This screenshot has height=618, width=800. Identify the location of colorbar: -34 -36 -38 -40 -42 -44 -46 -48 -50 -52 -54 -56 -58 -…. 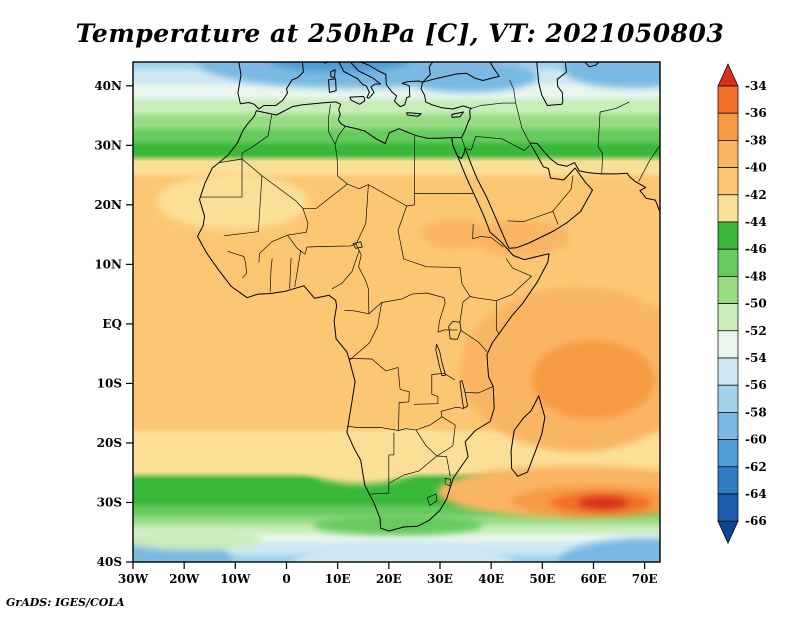
(742, 304).